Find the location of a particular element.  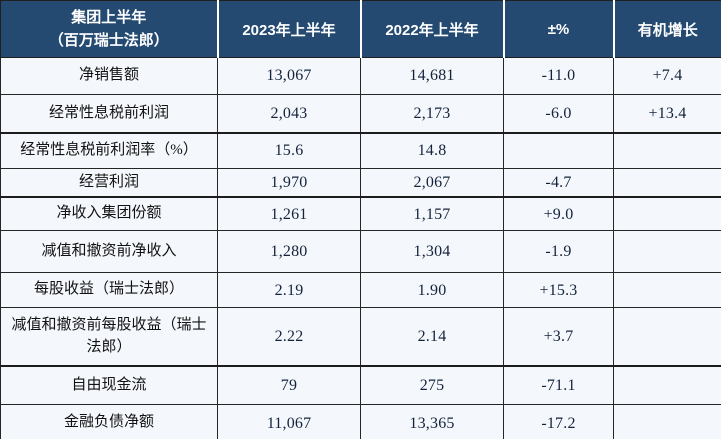

value-2023-cell: 15.6 is located at coordinates (289, 150).